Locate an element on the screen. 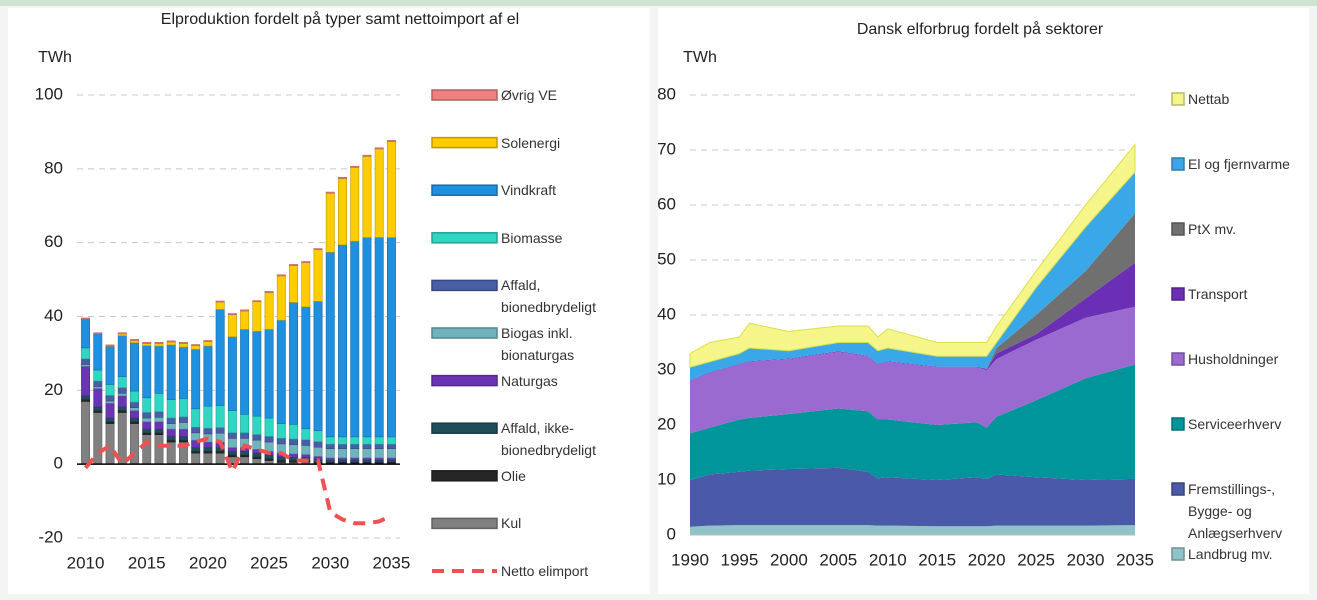  chart-title: Dansk elforbrug fordelt på sektorer is located at coordinates (980, 29).